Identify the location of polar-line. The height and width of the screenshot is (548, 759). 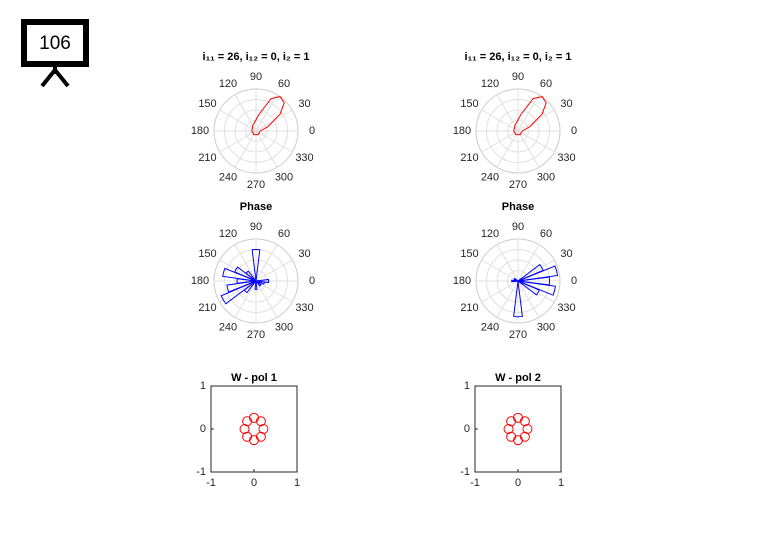
(530, 116).